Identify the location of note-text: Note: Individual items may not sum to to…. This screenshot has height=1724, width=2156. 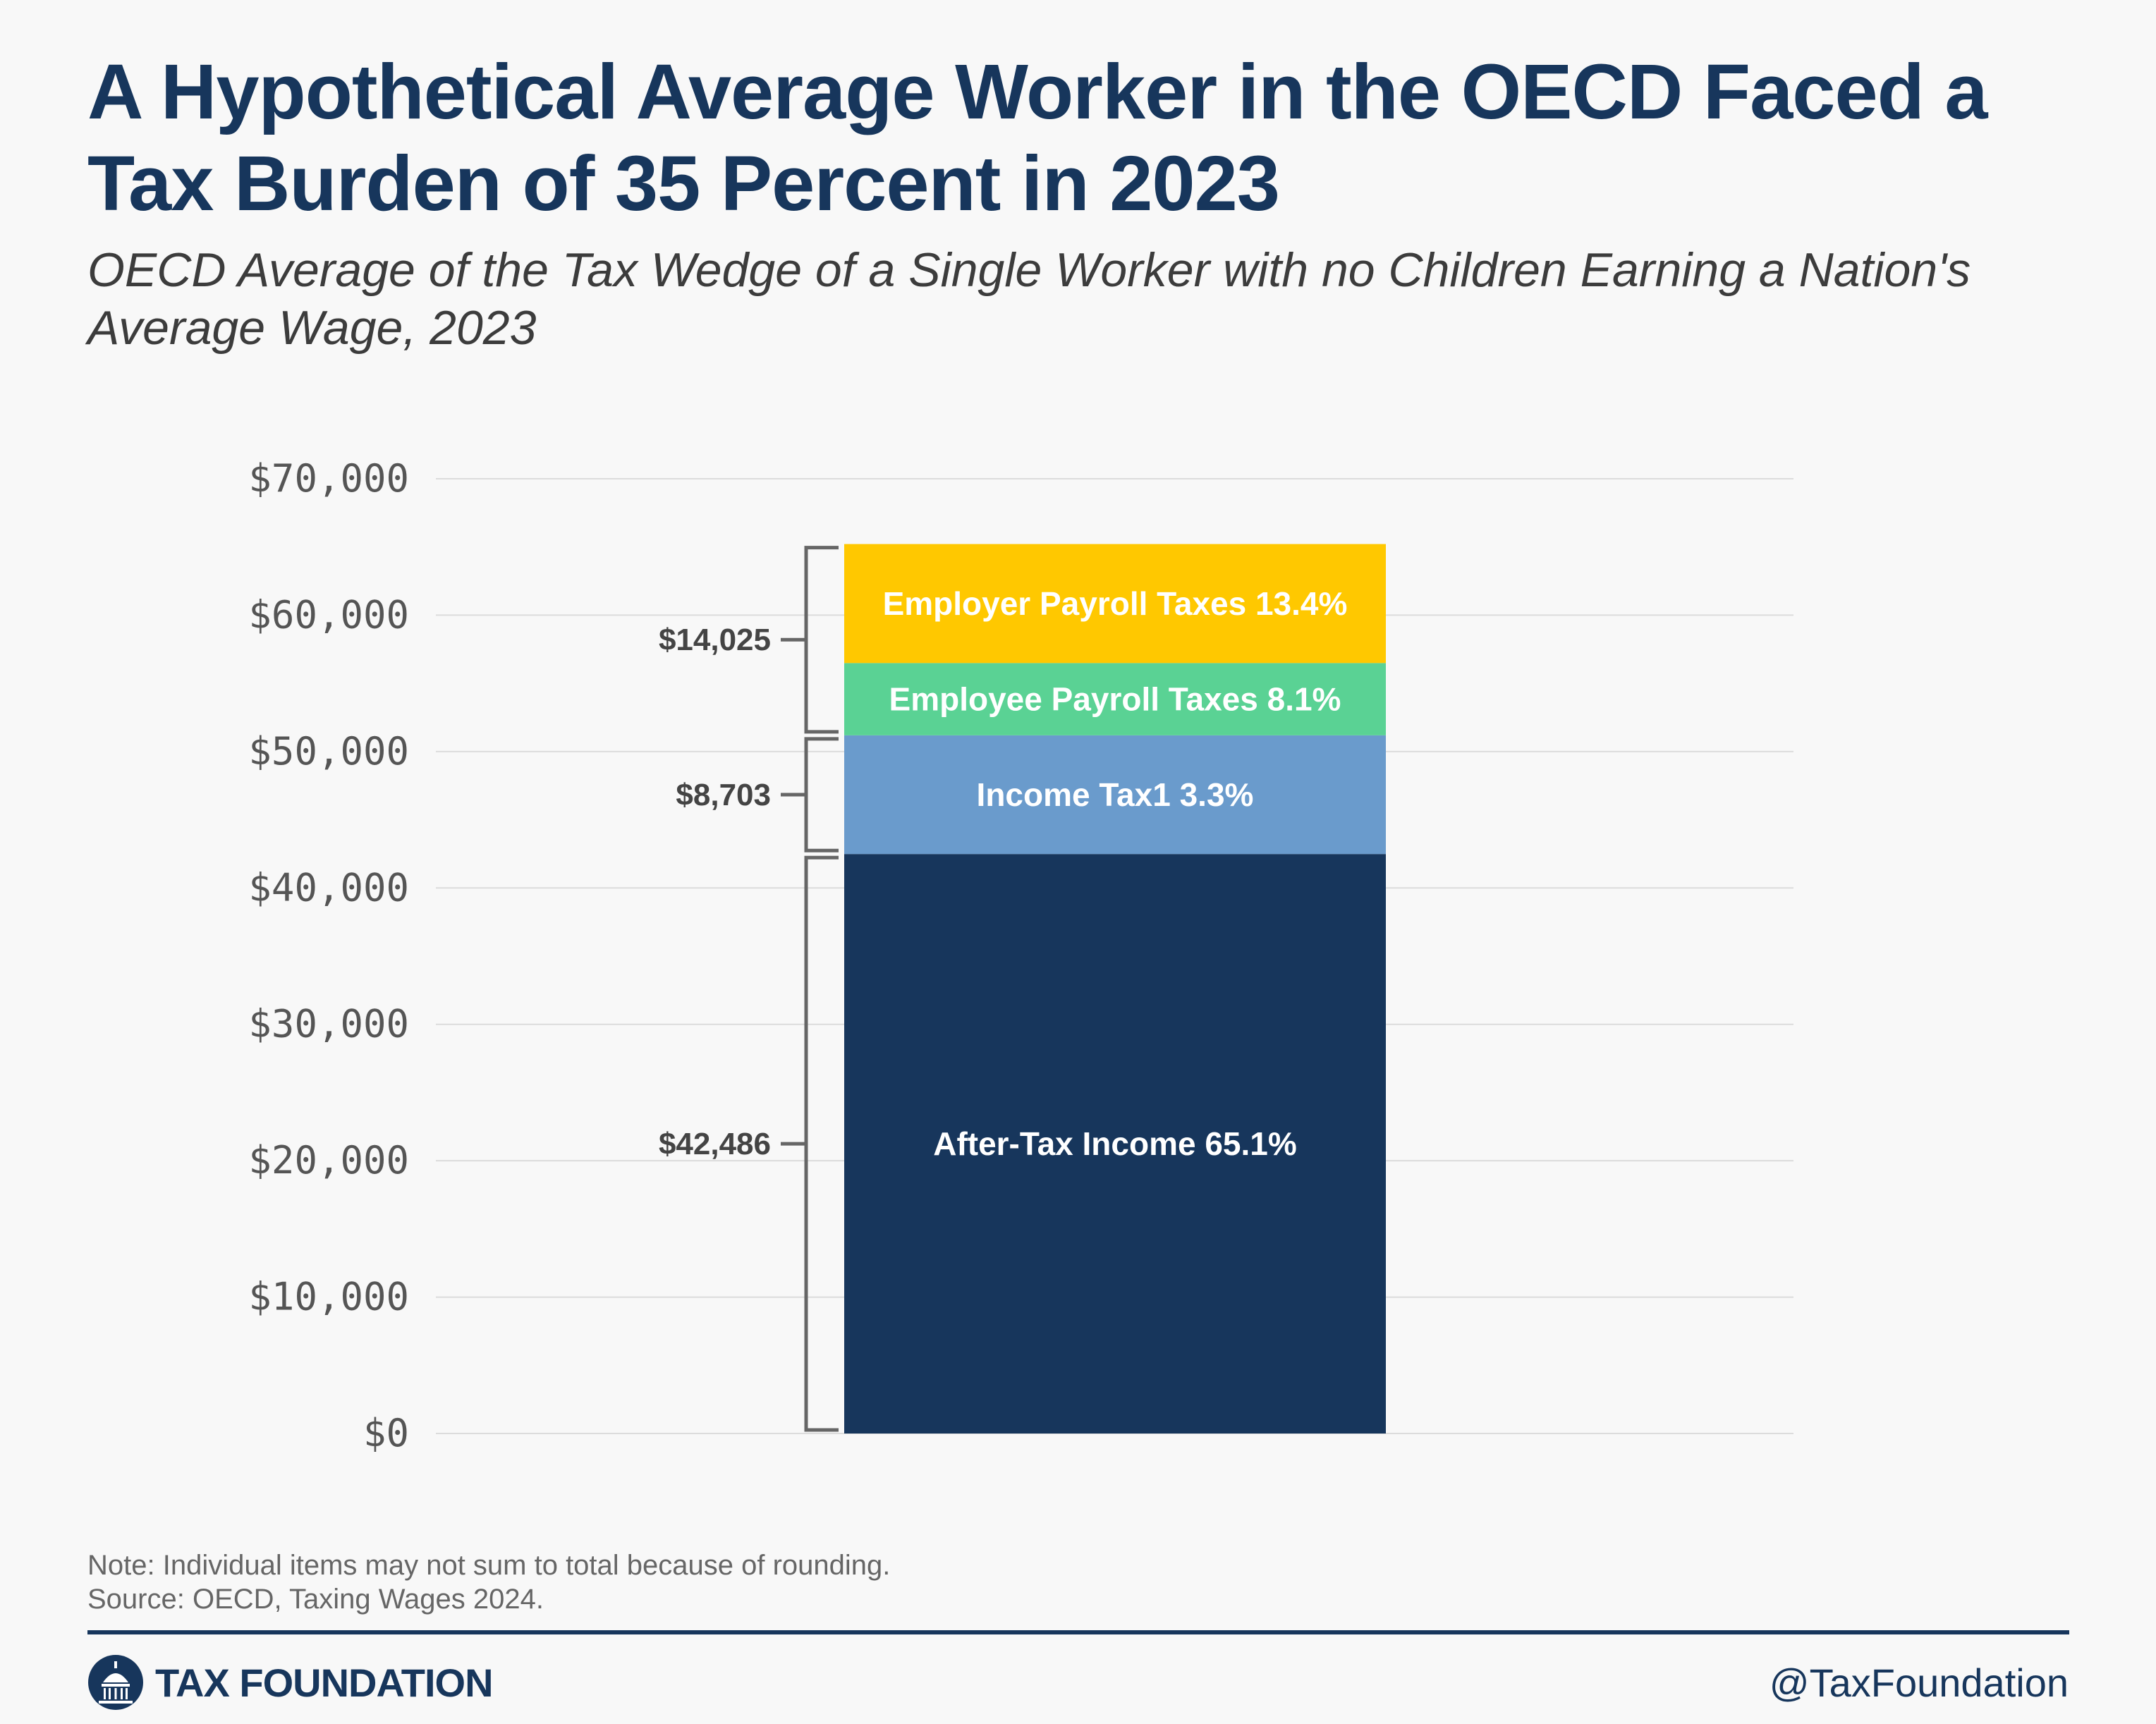
(489, 1565).